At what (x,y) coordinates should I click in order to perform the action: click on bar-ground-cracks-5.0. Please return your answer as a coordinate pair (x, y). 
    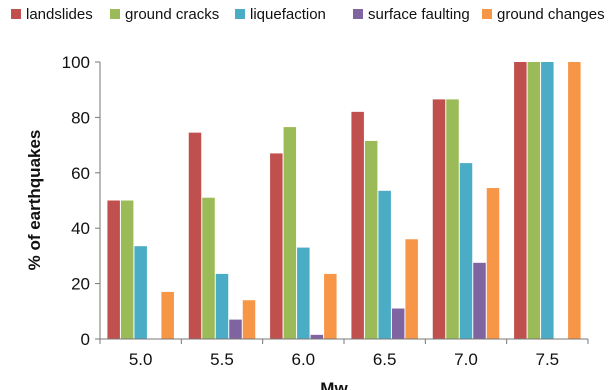
    Looking at the image, I should click on (127, 269).